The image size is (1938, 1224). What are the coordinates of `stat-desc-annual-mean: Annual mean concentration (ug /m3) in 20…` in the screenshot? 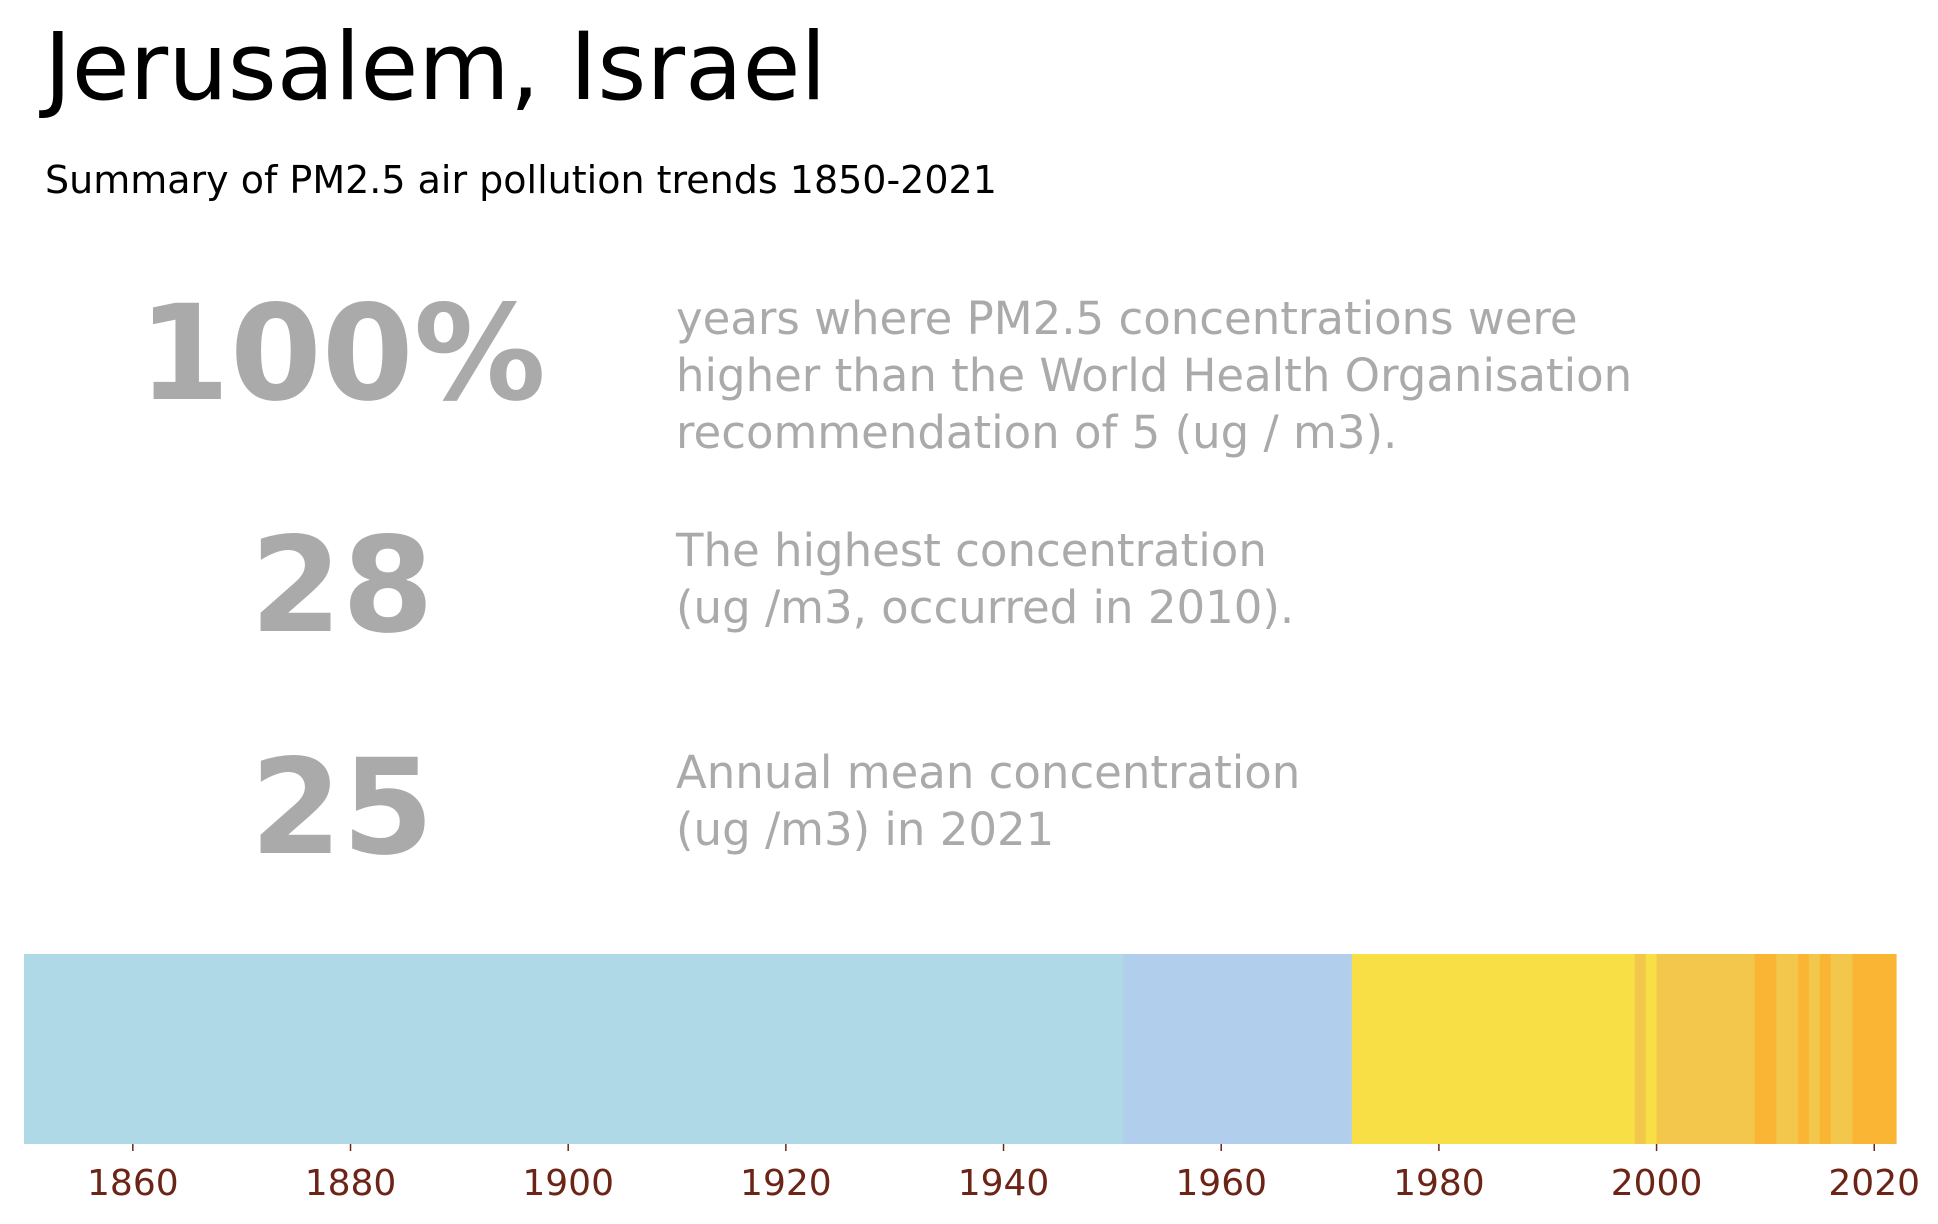 It's located at (988, 801).